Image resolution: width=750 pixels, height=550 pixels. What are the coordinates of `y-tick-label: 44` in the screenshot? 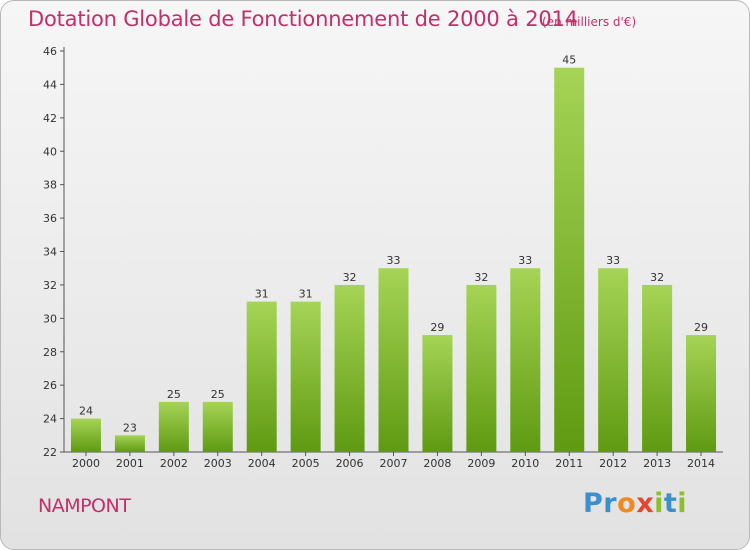 It's located at (50, 84).